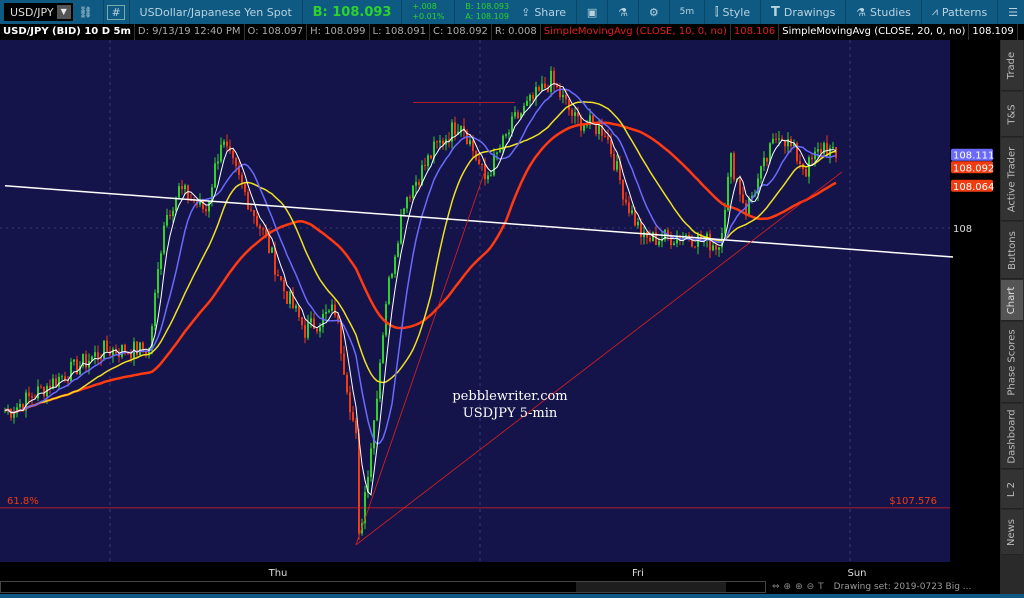 Image resolution: width=1024 pixels, height=598 pixels. What do you see at coordinates (1012, 300) in the screenshot?
I see `sidebar-tab-chart: Chart` at bounding box center [1012, 300].